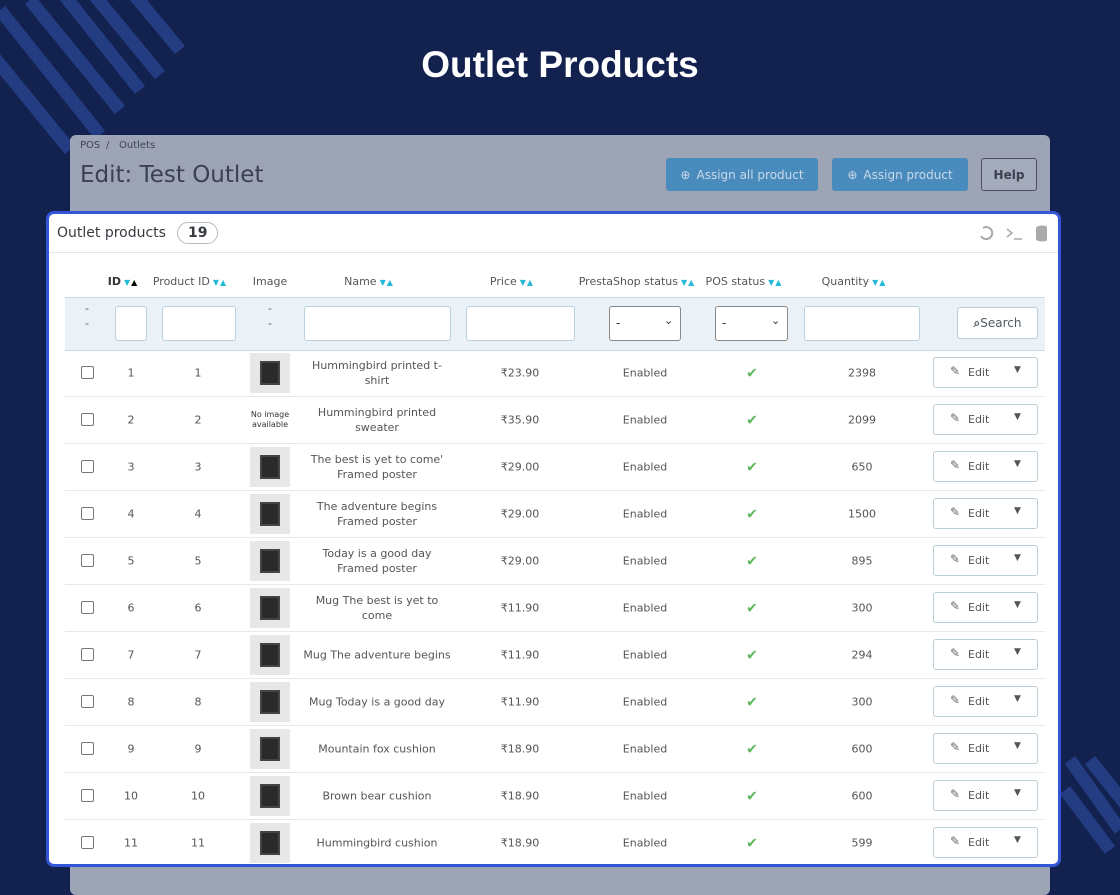  Describe the element at coordinates (512, 281) in the screenshot. I see `column-header: Price ▼▲` at that location.